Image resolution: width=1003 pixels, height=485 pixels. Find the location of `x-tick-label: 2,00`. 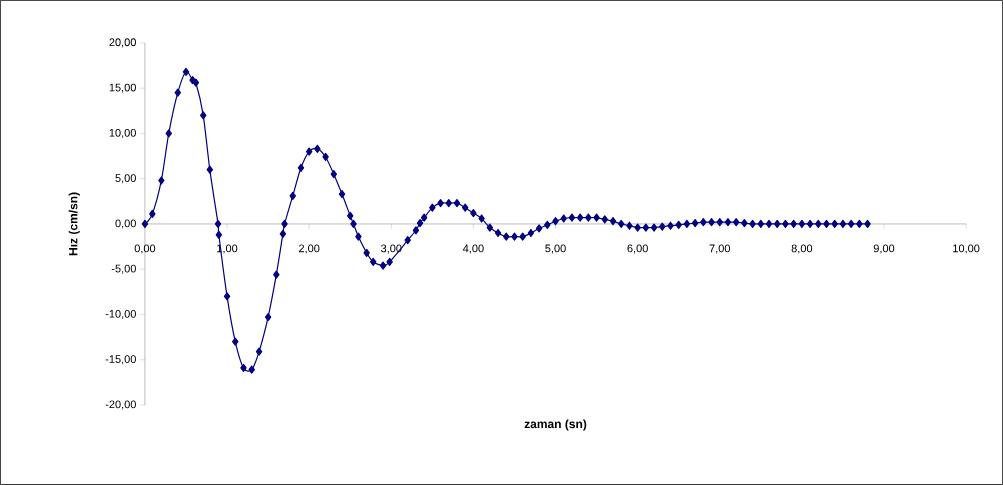

x-tick-label: 2,00 is located at coordinates (309, 249).